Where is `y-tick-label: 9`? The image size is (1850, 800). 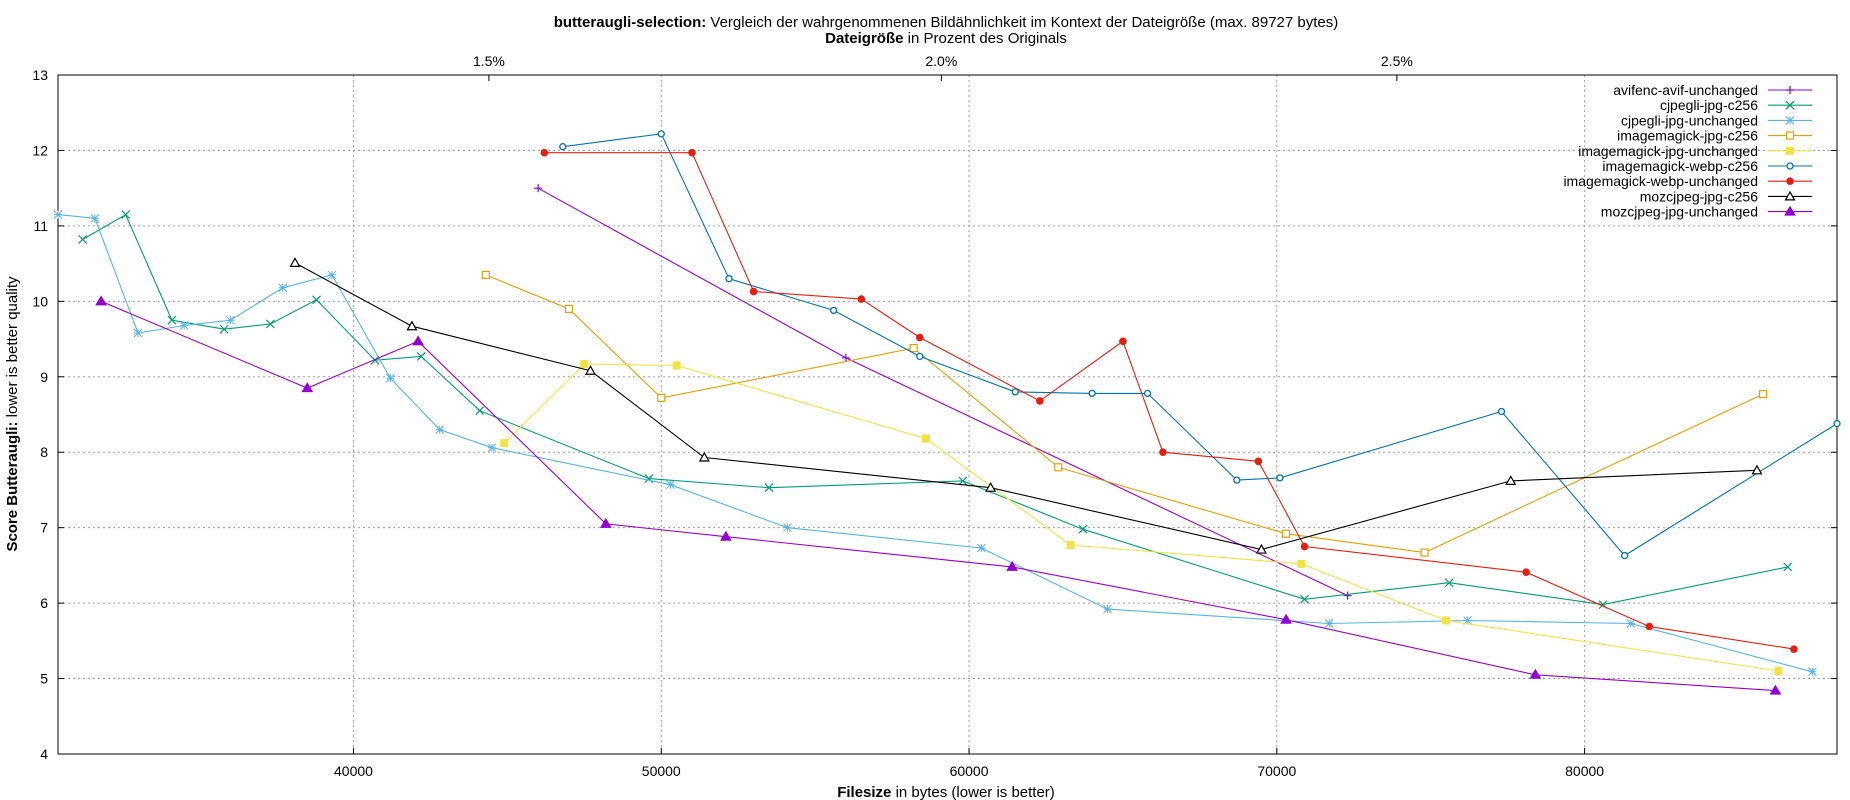
y-tick-label: 9 is located at coordinates (44, 377).